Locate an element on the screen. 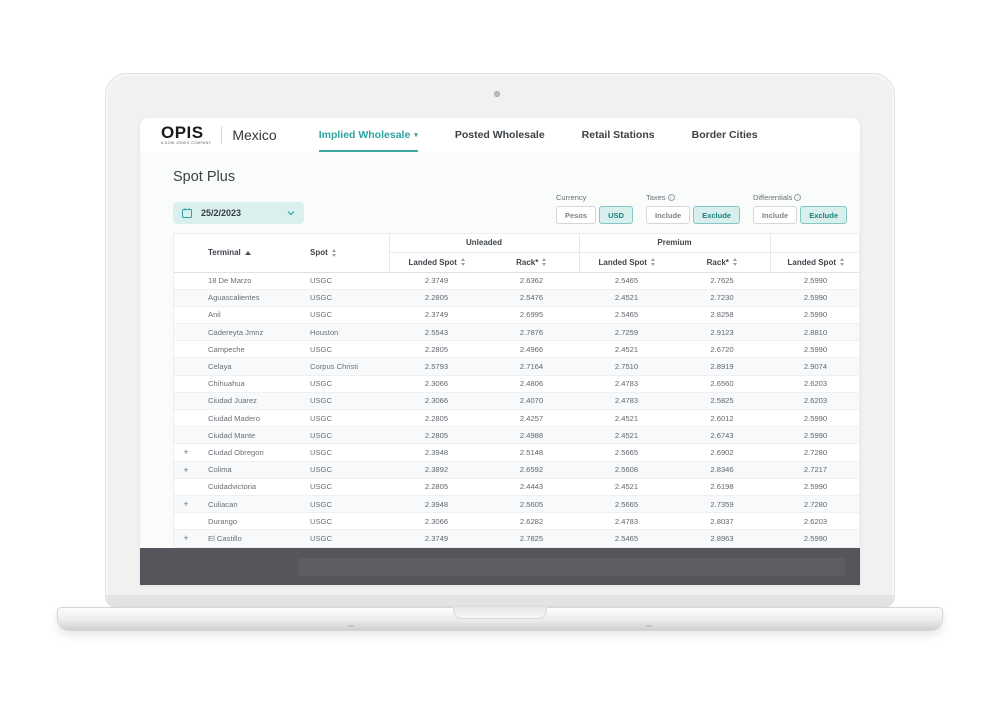 This screenshot has width=1000, height=703. unleaded-rack-cell: 2.6282 is located at coordinates (532, 521).